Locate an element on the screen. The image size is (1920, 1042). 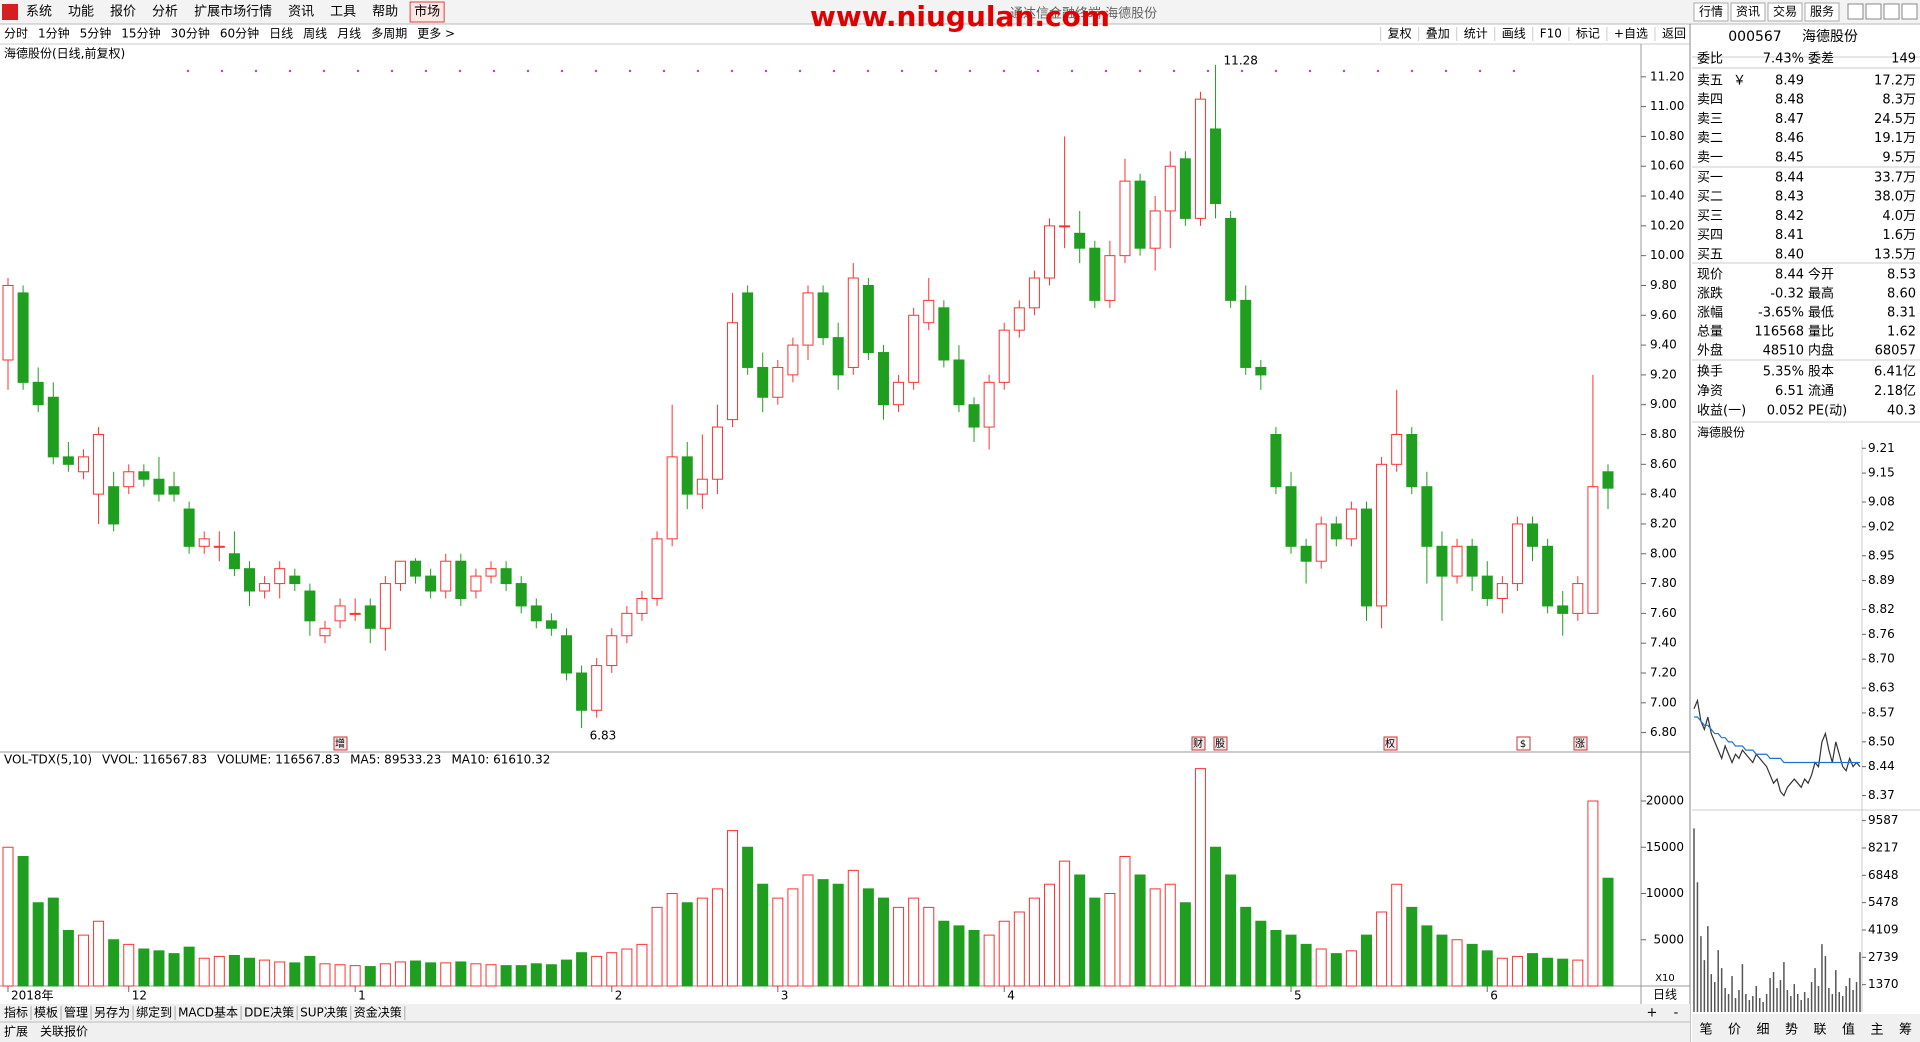
period-tab: 更多 > is located at coordinates (436, 34).